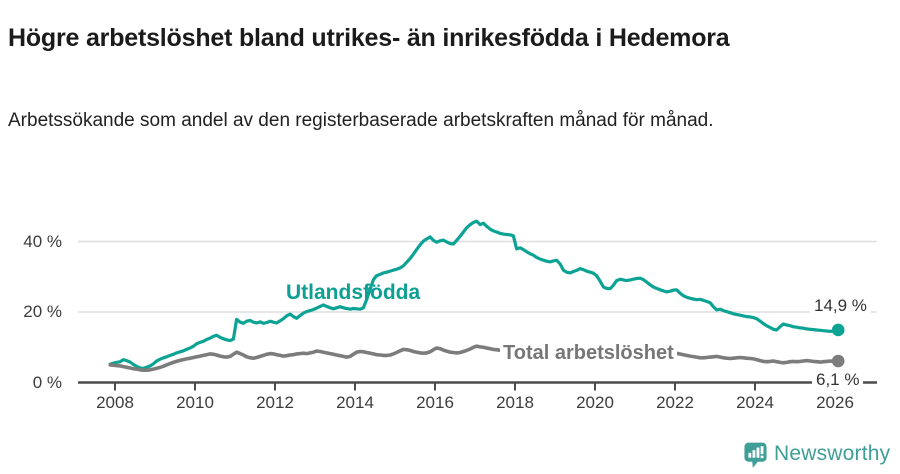 This screenshot has height=474, width=900. What do you see at coordinates (195, 402) in the screenshot?
I see `x-tick-label: 2010` at bounding box center [195, 402].